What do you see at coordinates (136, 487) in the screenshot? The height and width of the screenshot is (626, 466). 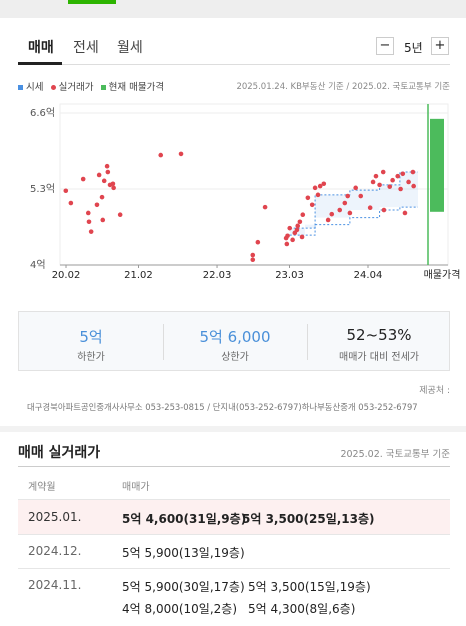 I see `header-cell: 매매가` at bounding box center [136, 487].